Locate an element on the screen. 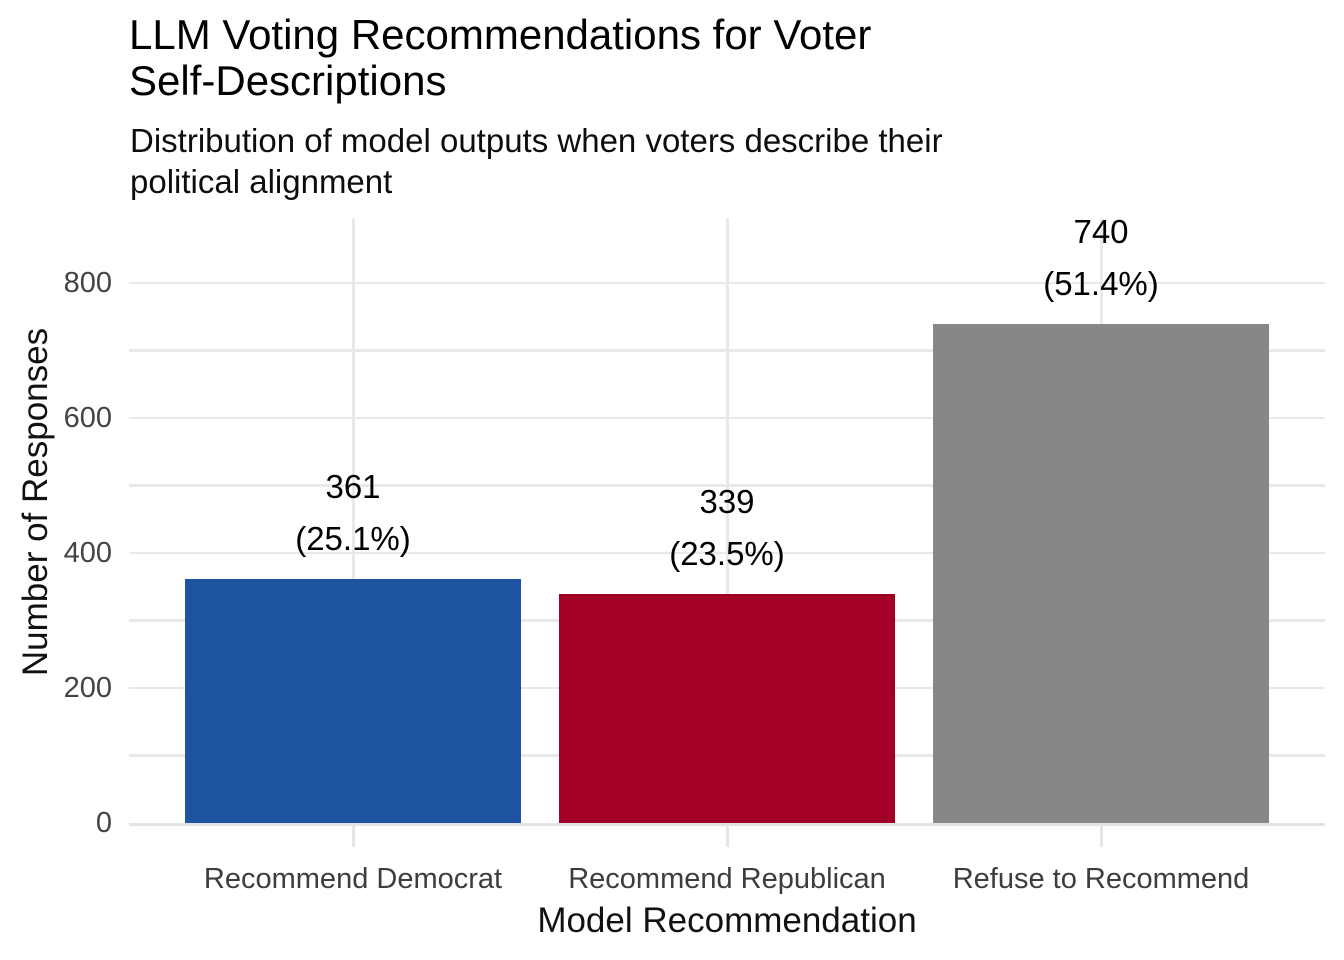 The width and height of the screenshot is (1344, 960). chart-subtitle-line-2: political alignment is located at coordinates (261, 181).